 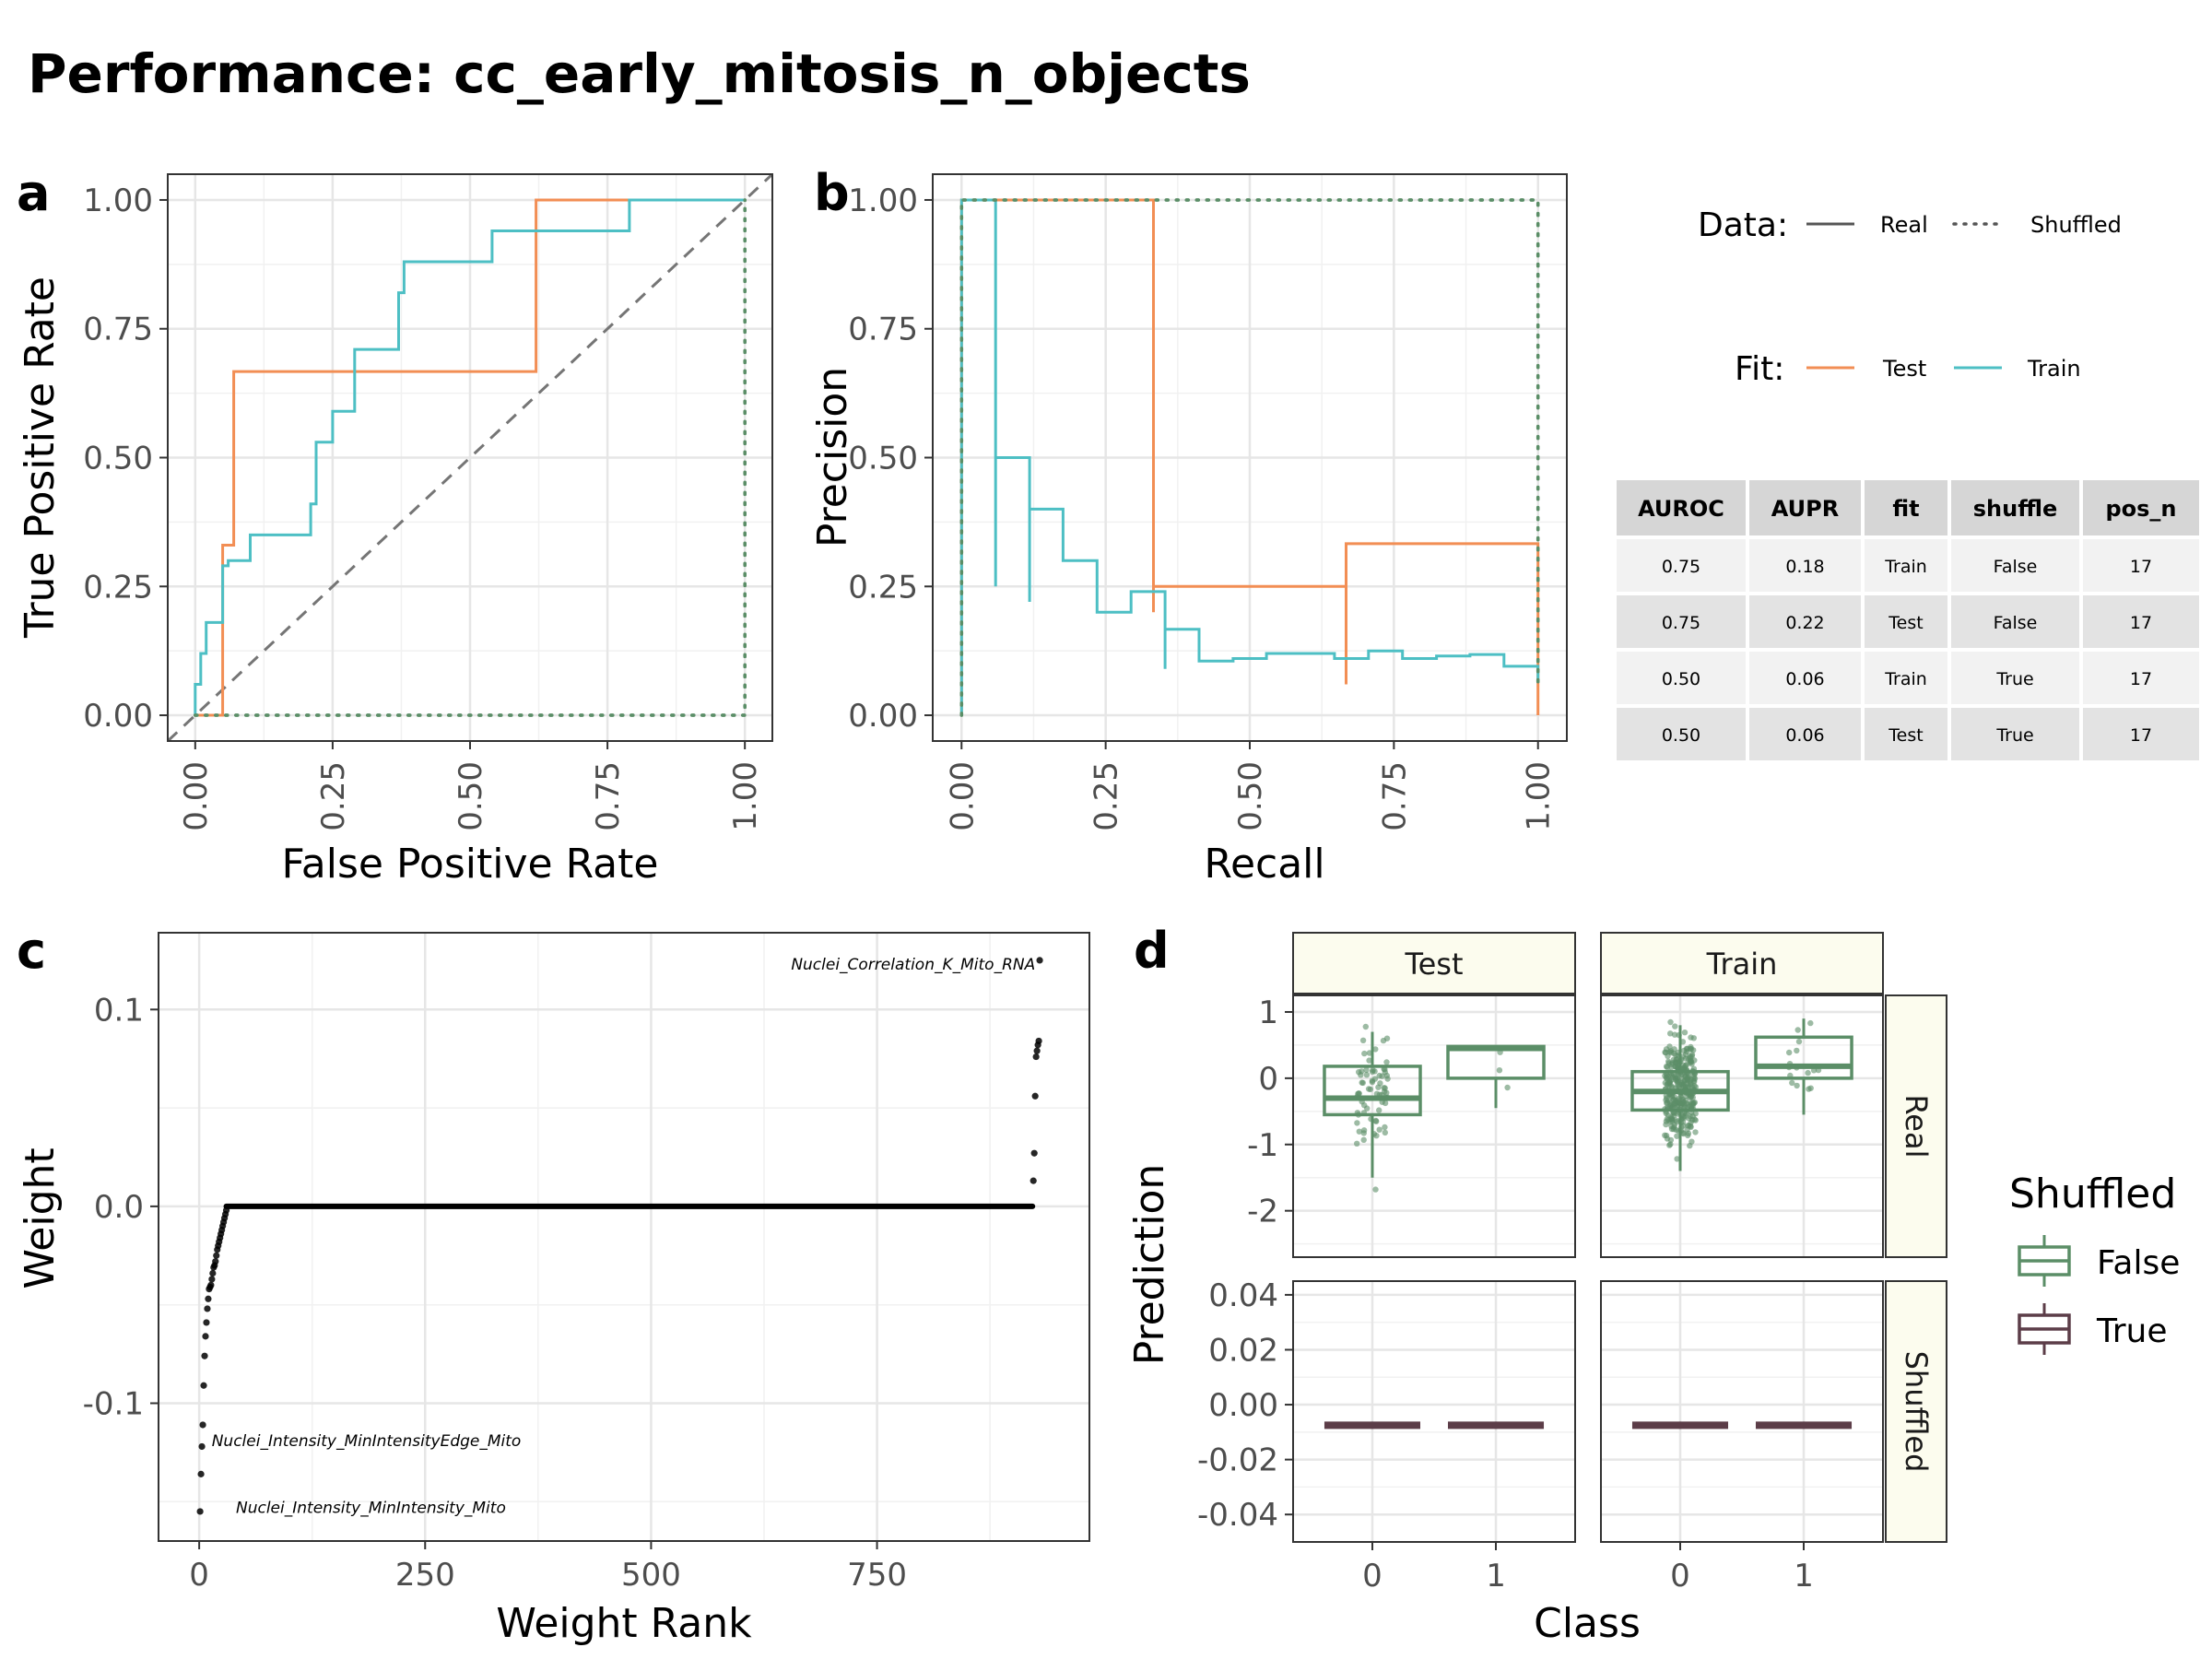 I want to click on d-ytick-label: -0.02, so click(x=1237, y=1460).